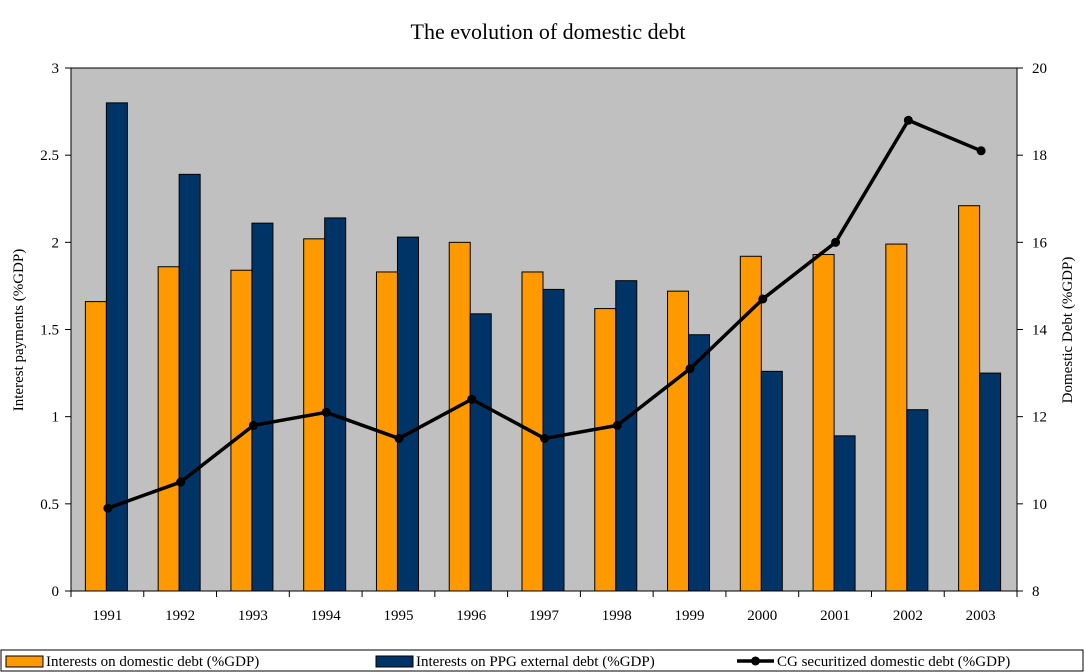  I want to click on bar-domestic-2003, so click(969, 398).